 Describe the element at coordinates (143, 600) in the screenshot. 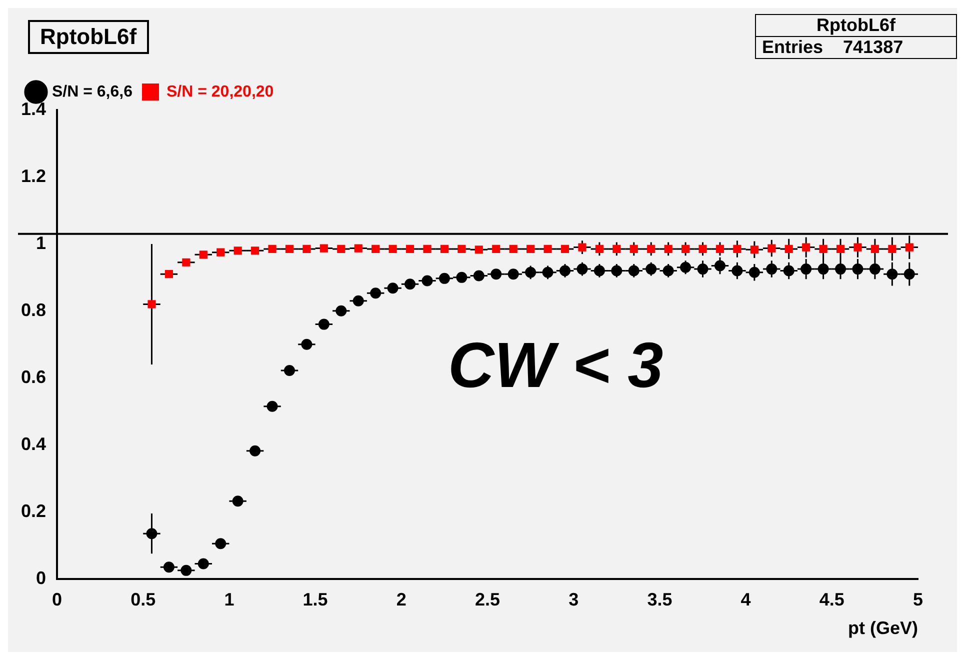

I see `x-tick-label: 0.5` at that location.